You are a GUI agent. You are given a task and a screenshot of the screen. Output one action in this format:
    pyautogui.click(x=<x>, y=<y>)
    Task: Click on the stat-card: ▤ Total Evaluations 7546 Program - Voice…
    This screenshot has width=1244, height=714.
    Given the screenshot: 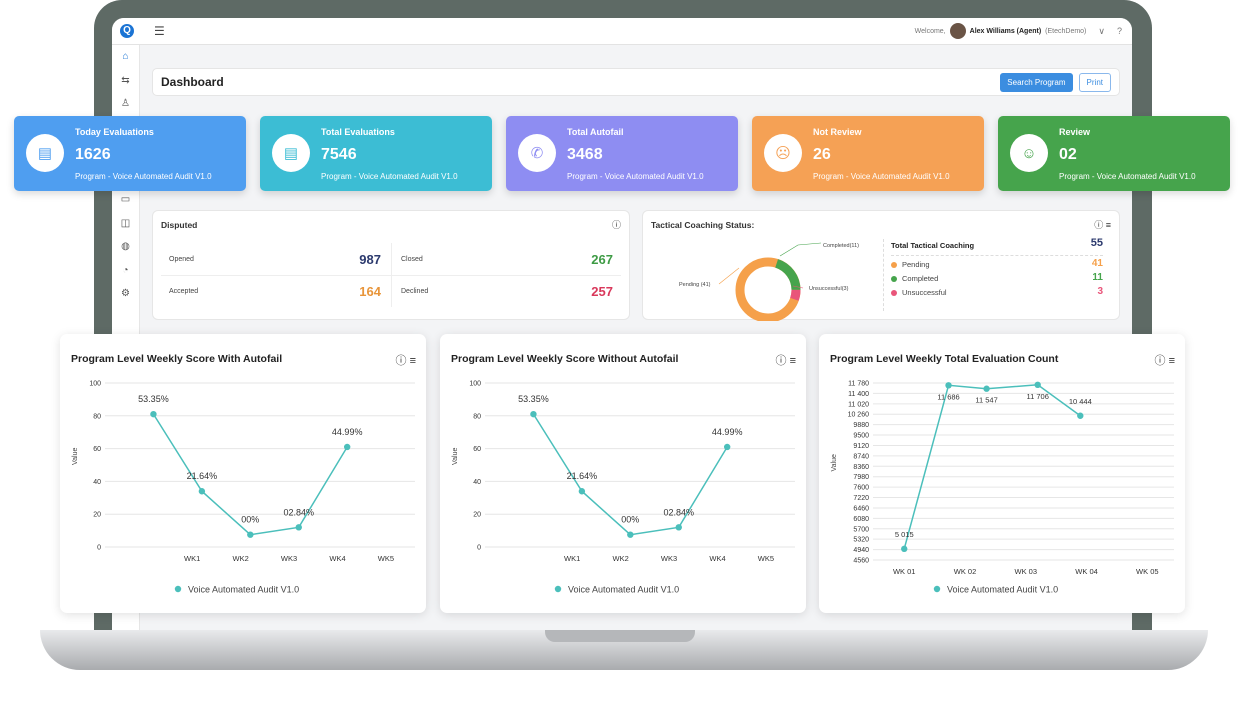 What is the action you would take?
    pyautogui.click(x=376, y=153)
    